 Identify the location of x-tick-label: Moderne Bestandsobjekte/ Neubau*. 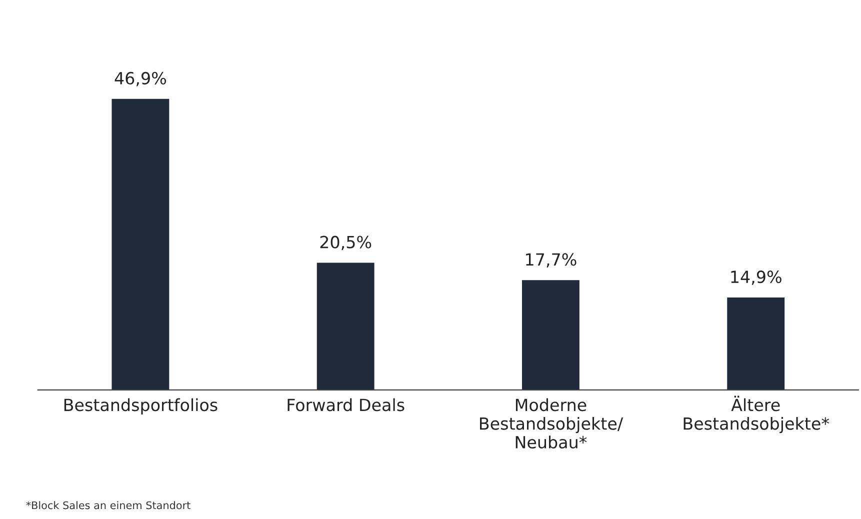
(552, 423).